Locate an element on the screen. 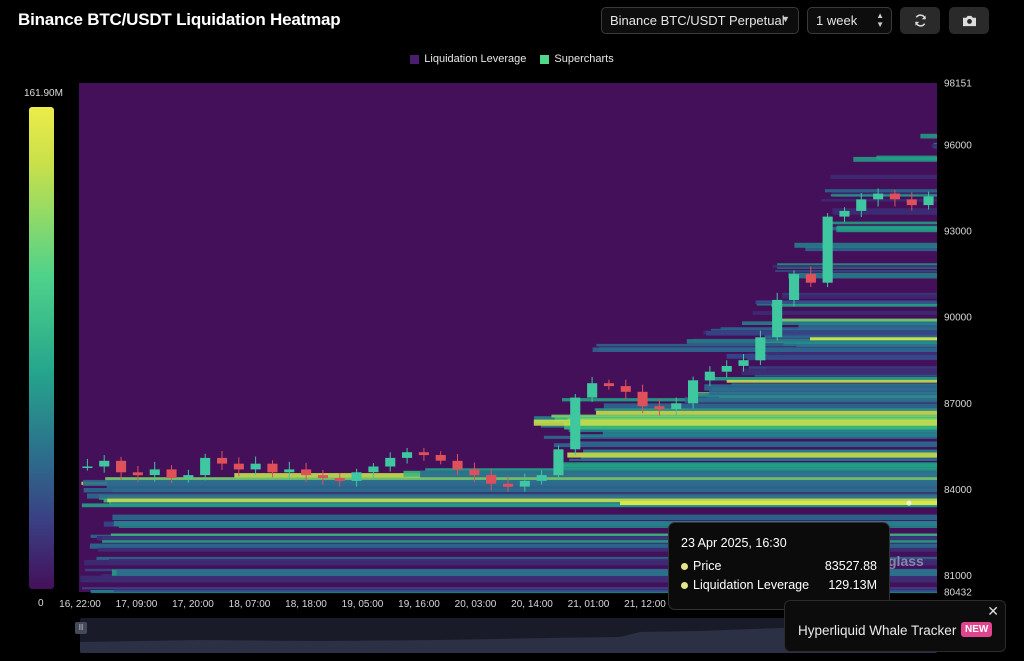 This screenshot has width=1024, height=661. x-tick-label: 18, 18:00 is located at coordinates (306, 604).